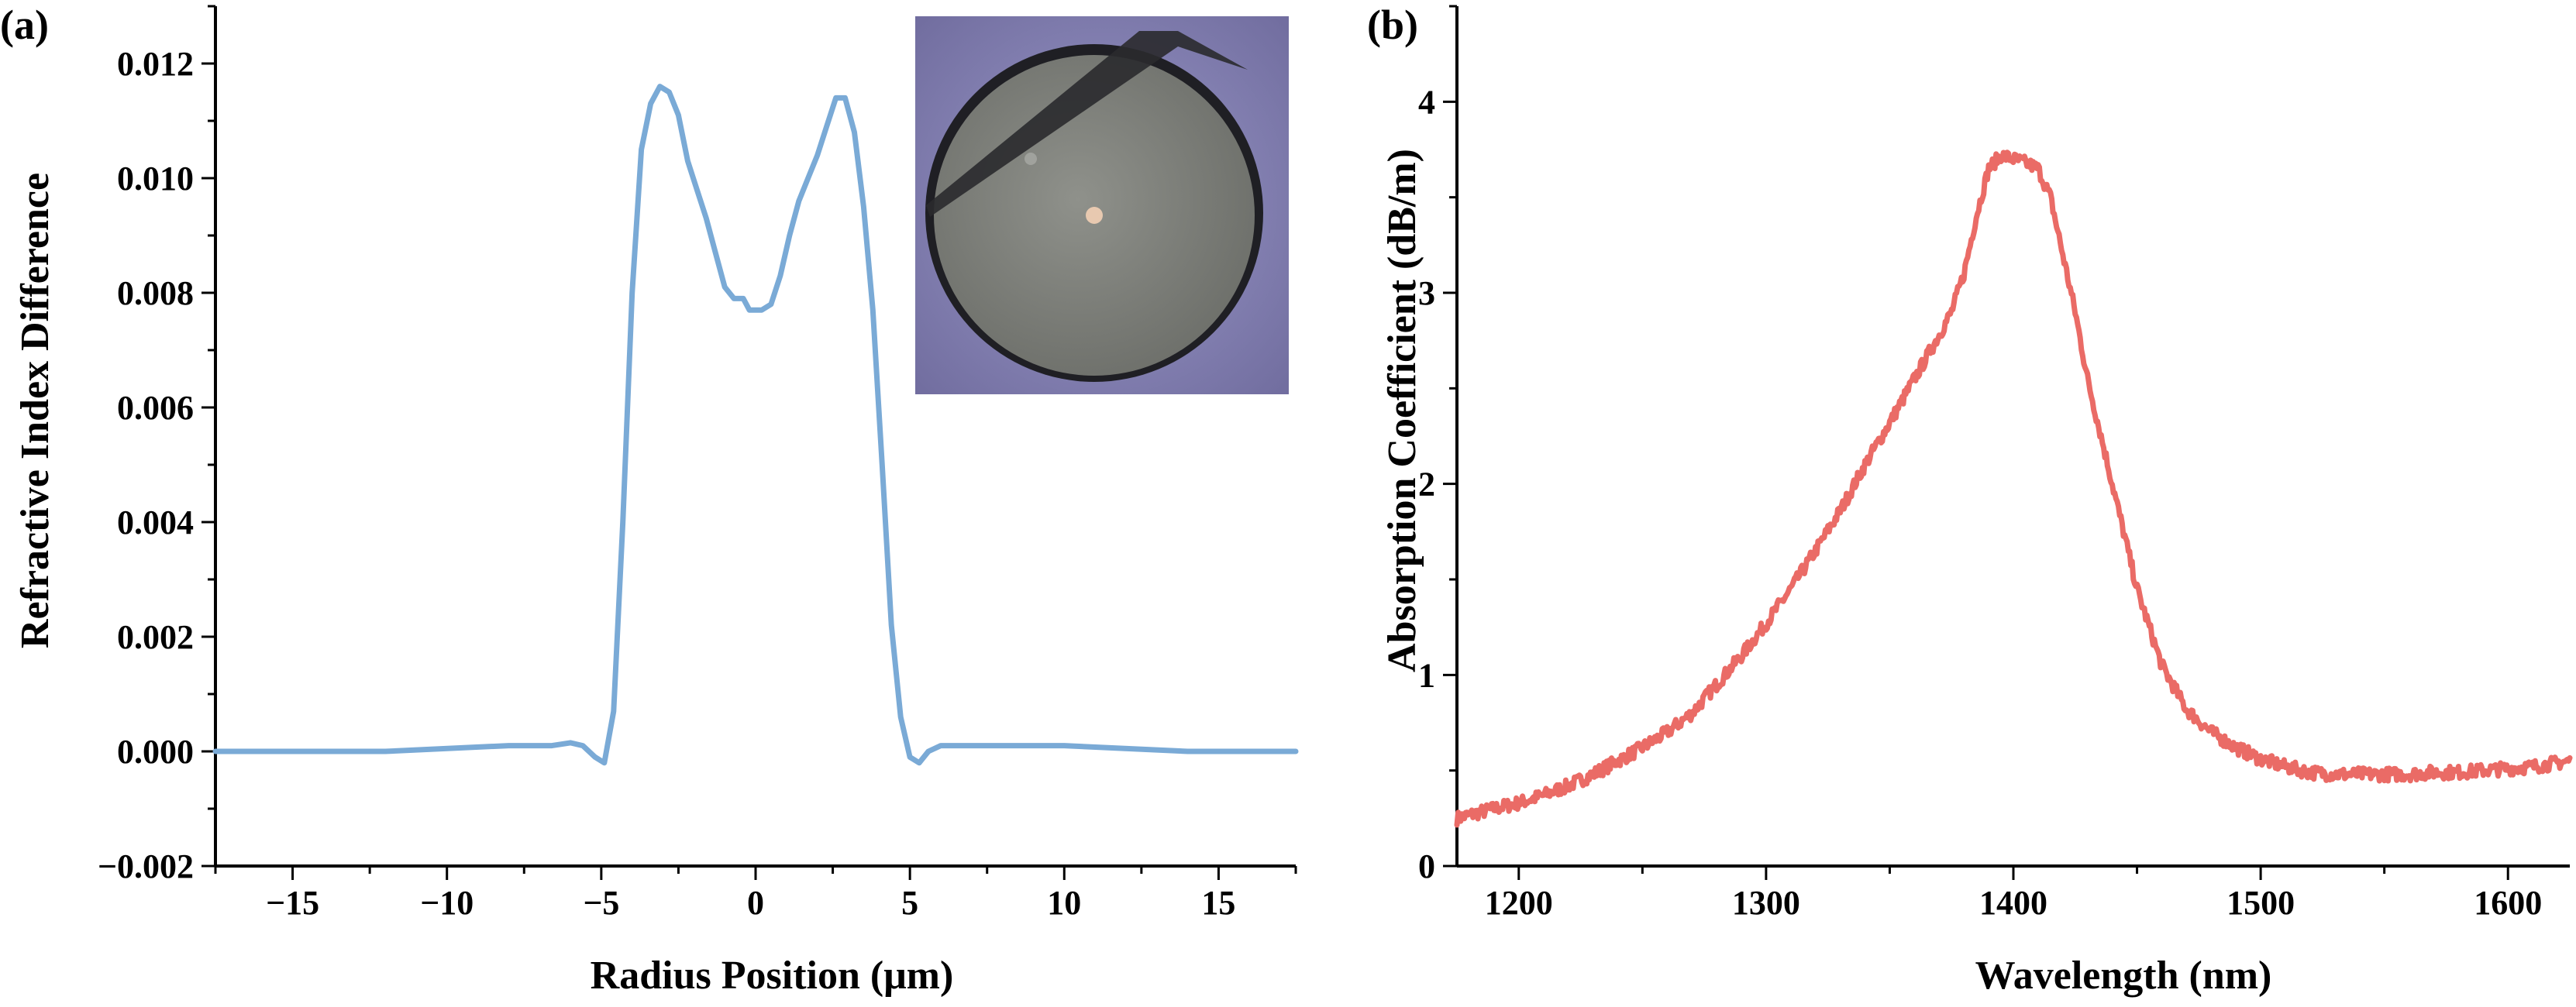 This screenshot has height=1007, width=2576. I want to click on y-tick-label-a: 0.010, so click(155, 179).